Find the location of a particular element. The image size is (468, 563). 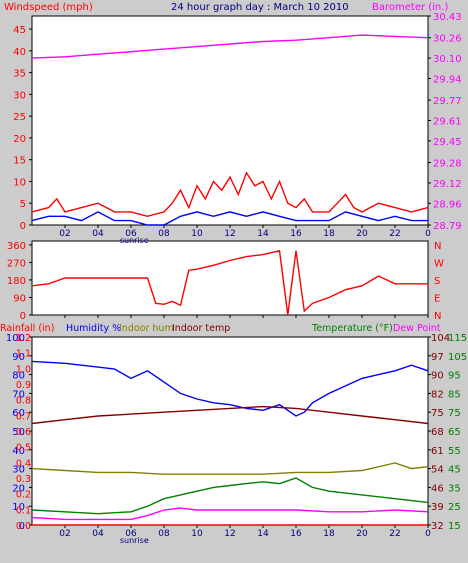

rain-tick-label: 0.7 is located at coordinates (23, 416).